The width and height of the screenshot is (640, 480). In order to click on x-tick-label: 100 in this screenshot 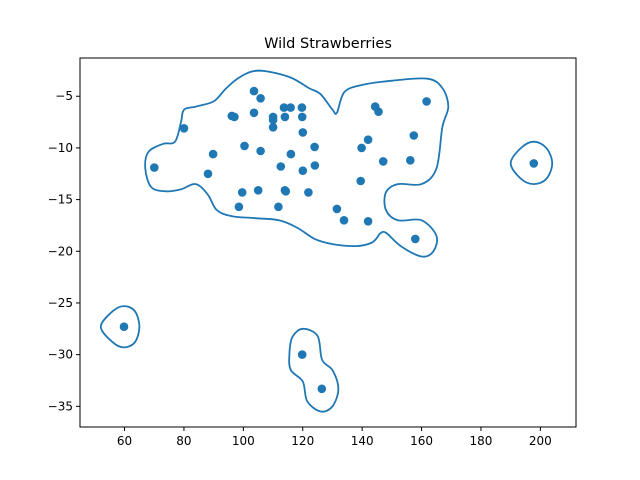, I will do `click(243, 441)`.